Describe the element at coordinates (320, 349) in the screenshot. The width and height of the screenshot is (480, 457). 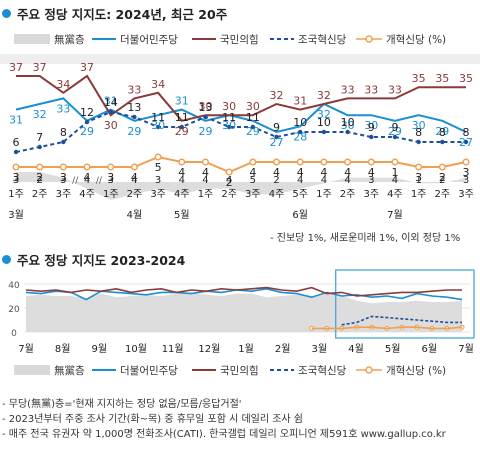
I see `x-tick-label: 3월` at that location.